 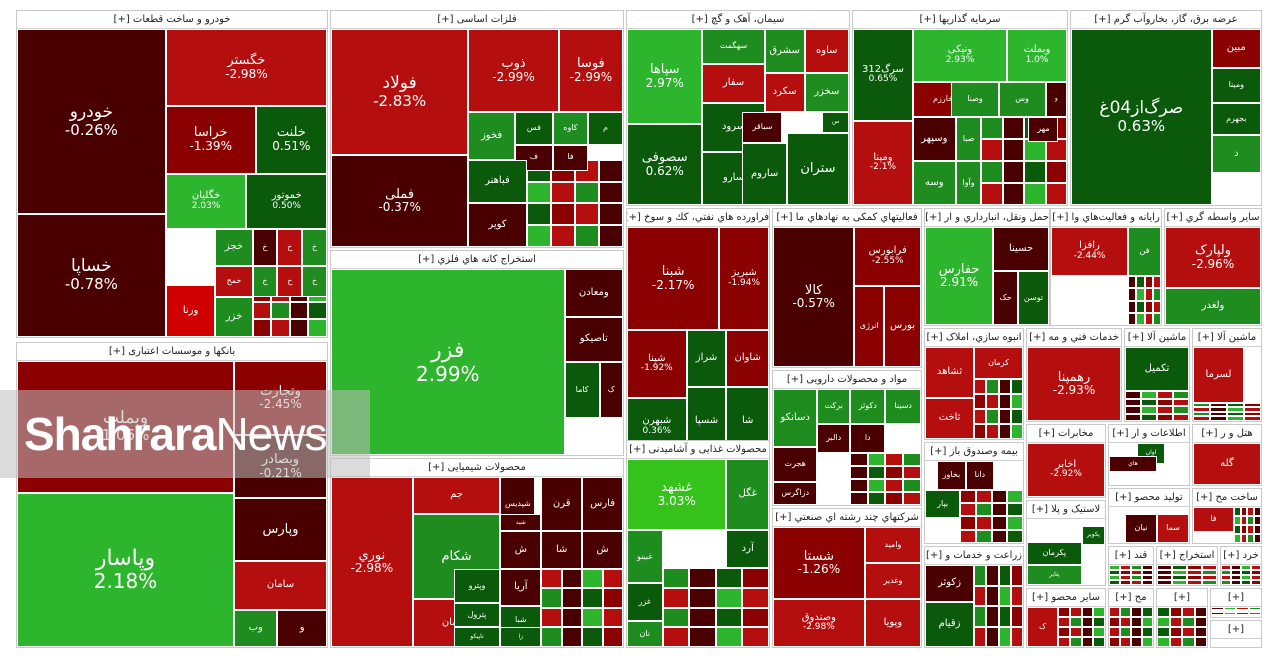 I want to click on sector-title: محصولات غذایی و آشامیدنی [+], so click(x=698, y=450).